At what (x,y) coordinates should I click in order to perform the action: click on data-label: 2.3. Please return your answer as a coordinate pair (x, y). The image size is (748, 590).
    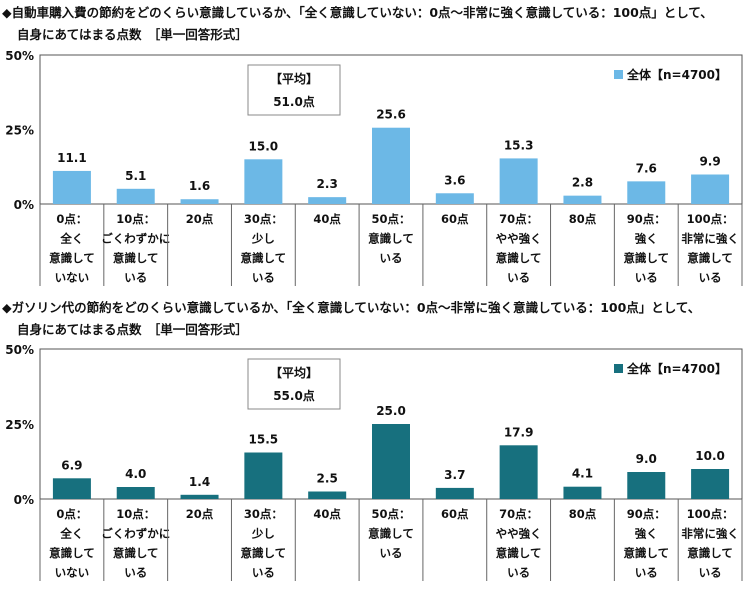
    Looking at the image, I should click on (327, 184).